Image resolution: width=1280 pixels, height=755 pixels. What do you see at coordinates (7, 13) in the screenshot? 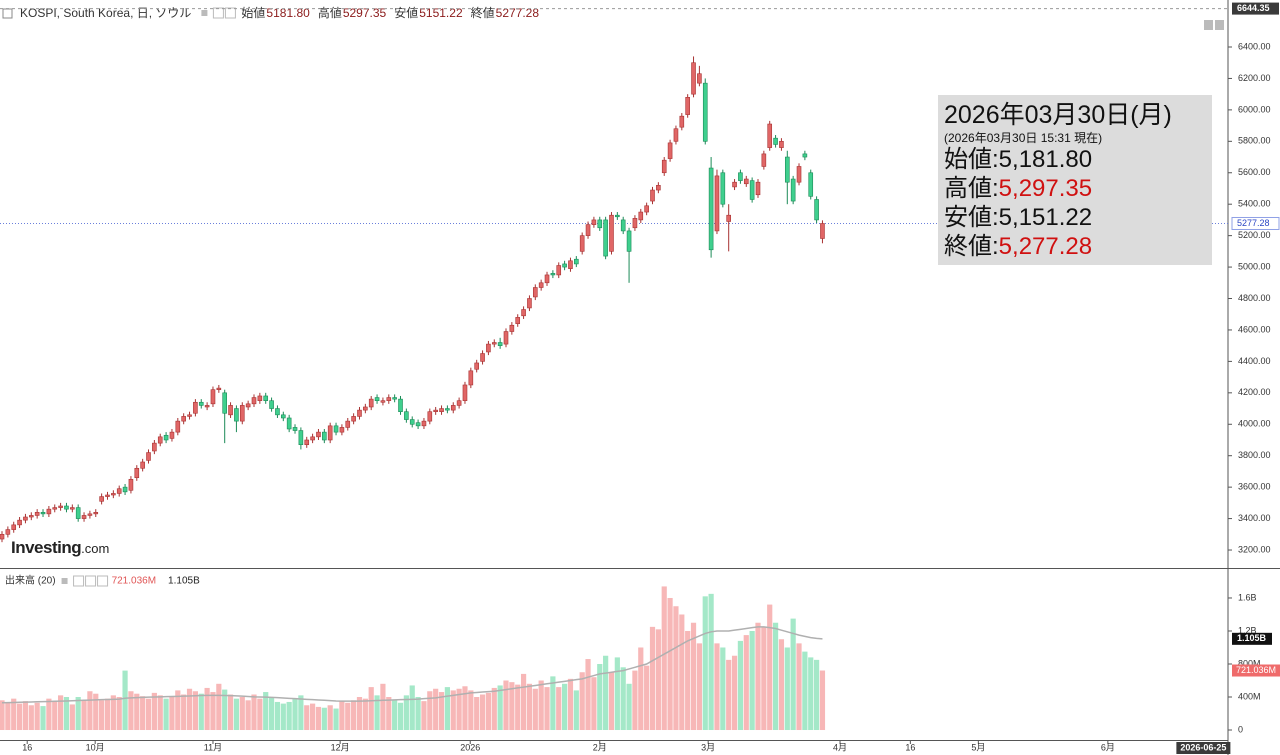
I see `collapse-icon` at bounding box center [7, 13].